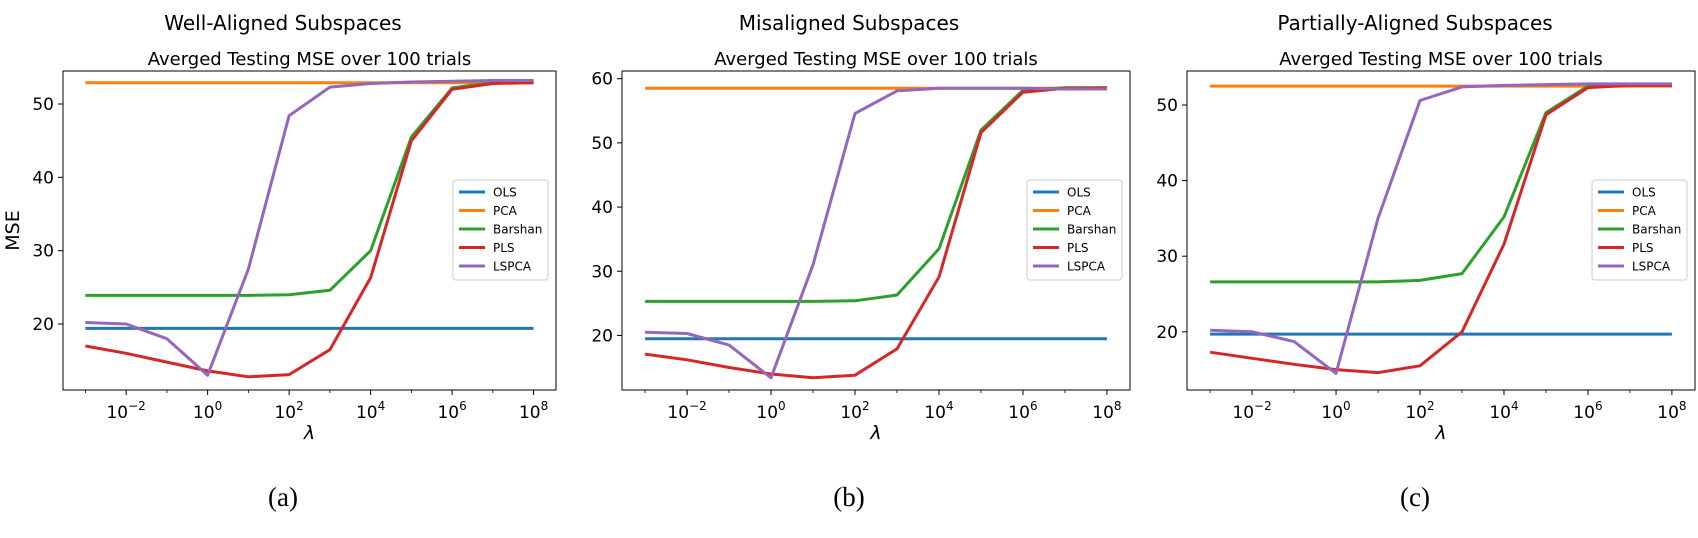 The width and height of the screenshot is (1698, 538). What do you see at coordinates (283, 23) in the screenshot?
I see `chart-title: Well-Aligned Subspaces` at bounding box center [283, 23].